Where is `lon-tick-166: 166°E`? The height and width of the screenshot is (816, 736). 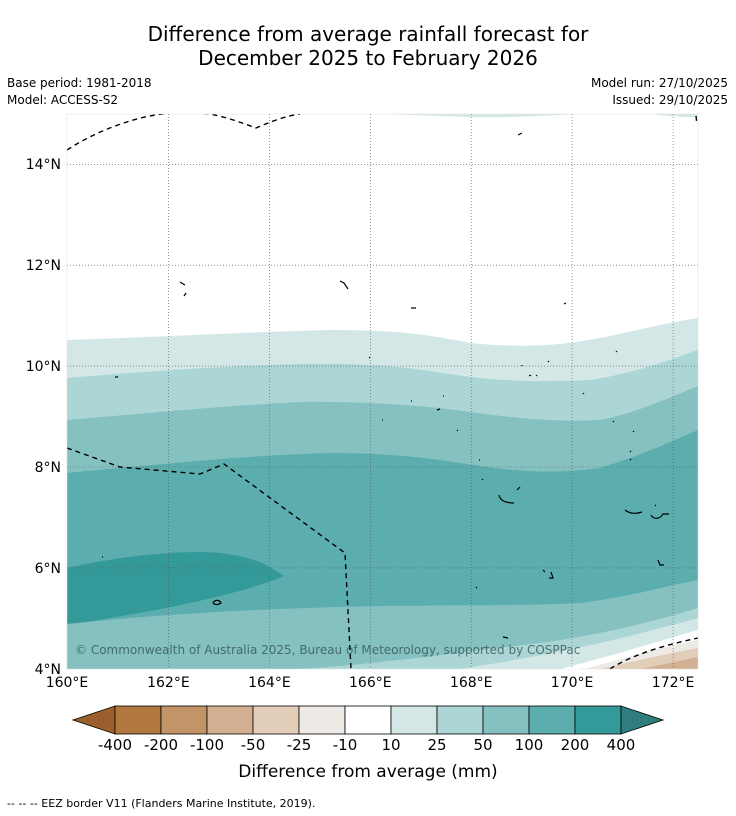
lon-tick-166: 166°E is located at coordinates (370, 683).